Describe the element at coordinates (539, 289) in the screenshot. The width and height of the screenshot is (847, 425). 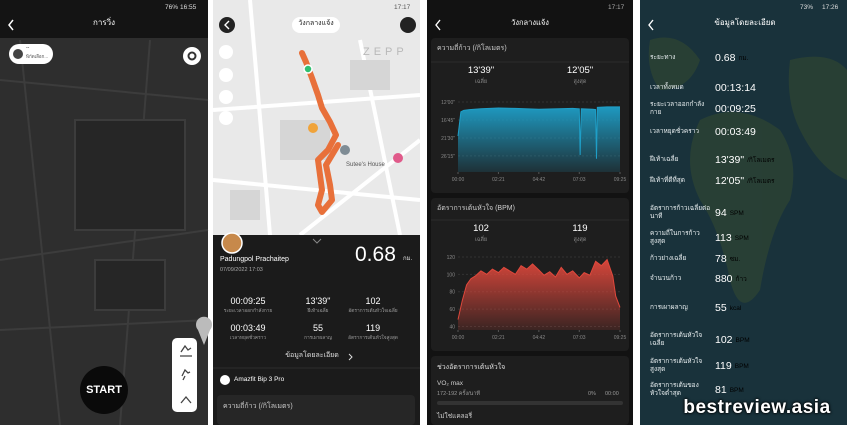
I see `line` at that location.